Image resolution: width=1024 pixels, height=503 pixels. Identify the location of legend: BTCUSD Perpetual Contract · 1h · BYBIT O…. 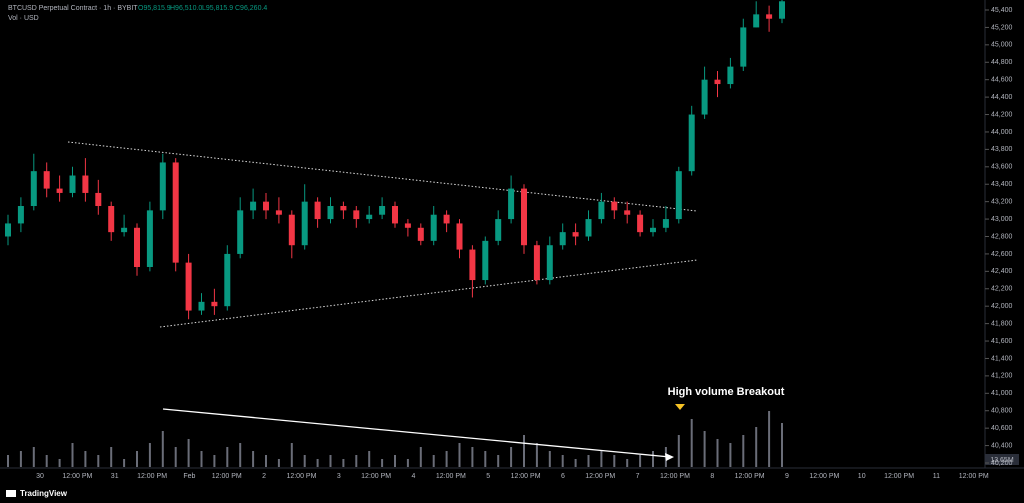
(137, 13).